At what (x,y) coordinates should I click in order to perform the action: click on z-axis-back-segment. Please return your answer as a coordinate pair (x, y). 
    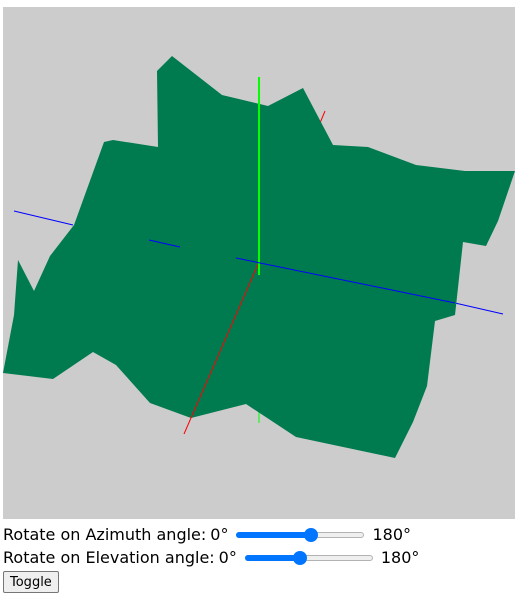
    Looking at the image, I should click on (43, 218).